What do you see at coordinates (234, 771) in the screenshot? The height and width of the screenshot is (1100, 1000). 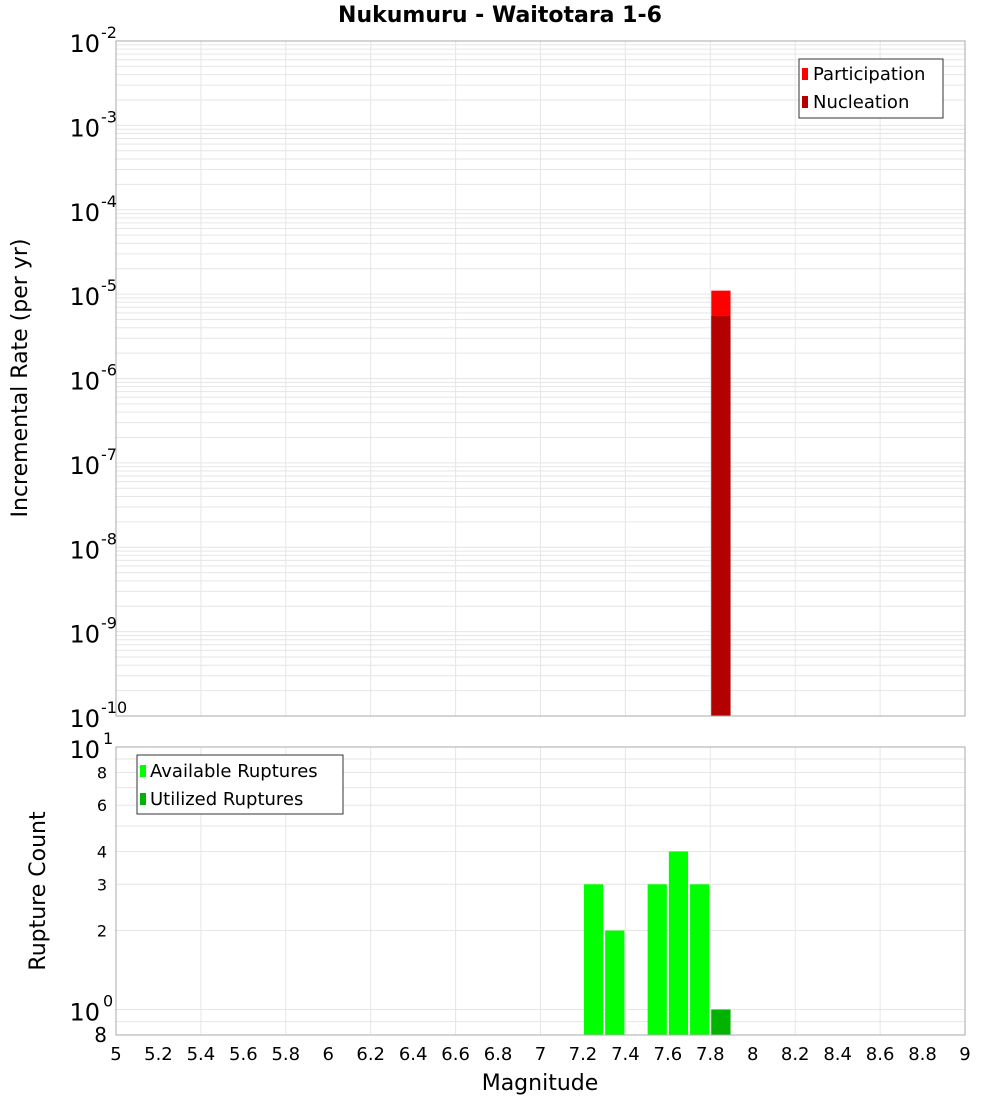 I see `legend-available-label: Available Ruptures` at bounding box center [234, 771].